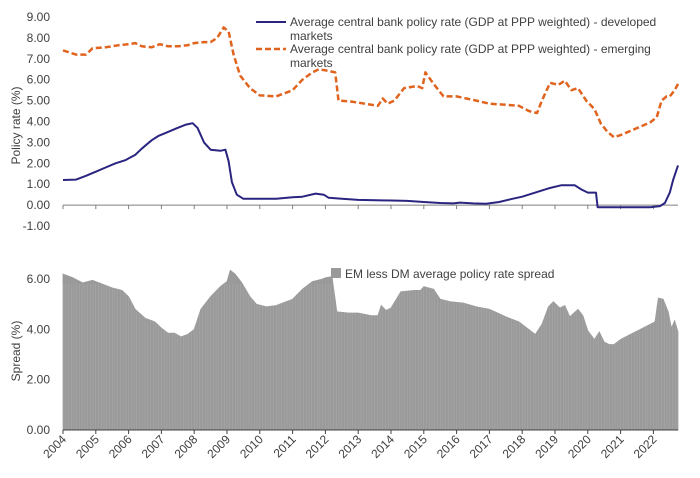 The width and height of the screenshot is (700, 478). What do you see at coordinates (448, 446) in the screenshot?
I see `x-tick-label: 2016` at bounding box center [448, 446].